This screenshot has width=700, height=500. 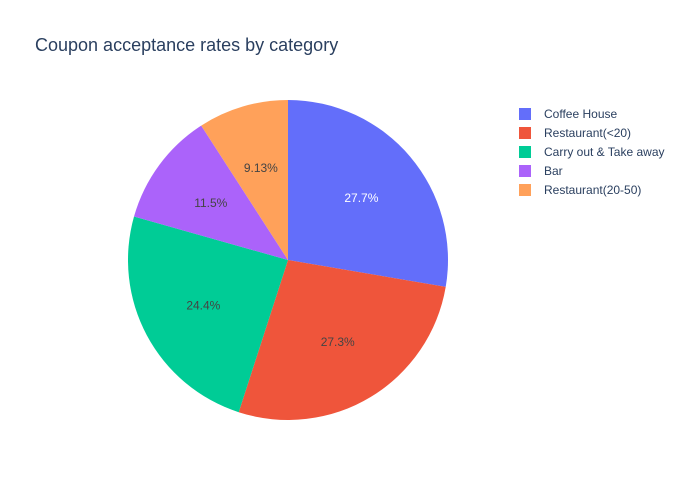 What do you see at coordinates (541, 171) in the screenshot?
I see `legend-item: Bar` at bounding box center [541, 171].